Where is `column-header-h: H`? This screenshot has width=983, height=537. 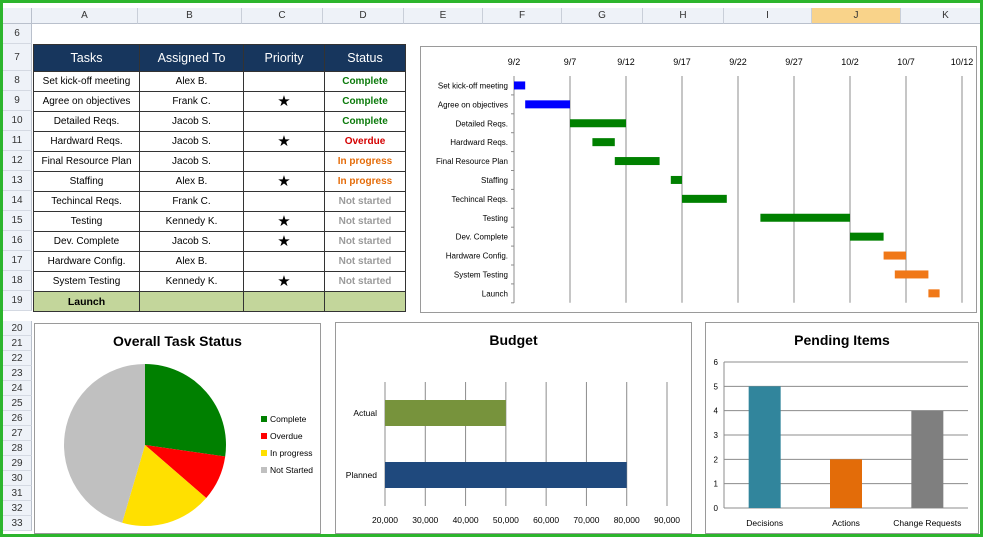
column-header-h: H is located at coordinates (683, 16).